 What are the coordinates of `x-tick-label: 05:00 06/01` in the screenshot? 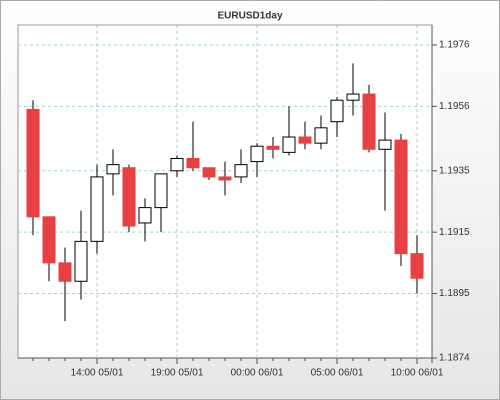 It's located at (337, 373).